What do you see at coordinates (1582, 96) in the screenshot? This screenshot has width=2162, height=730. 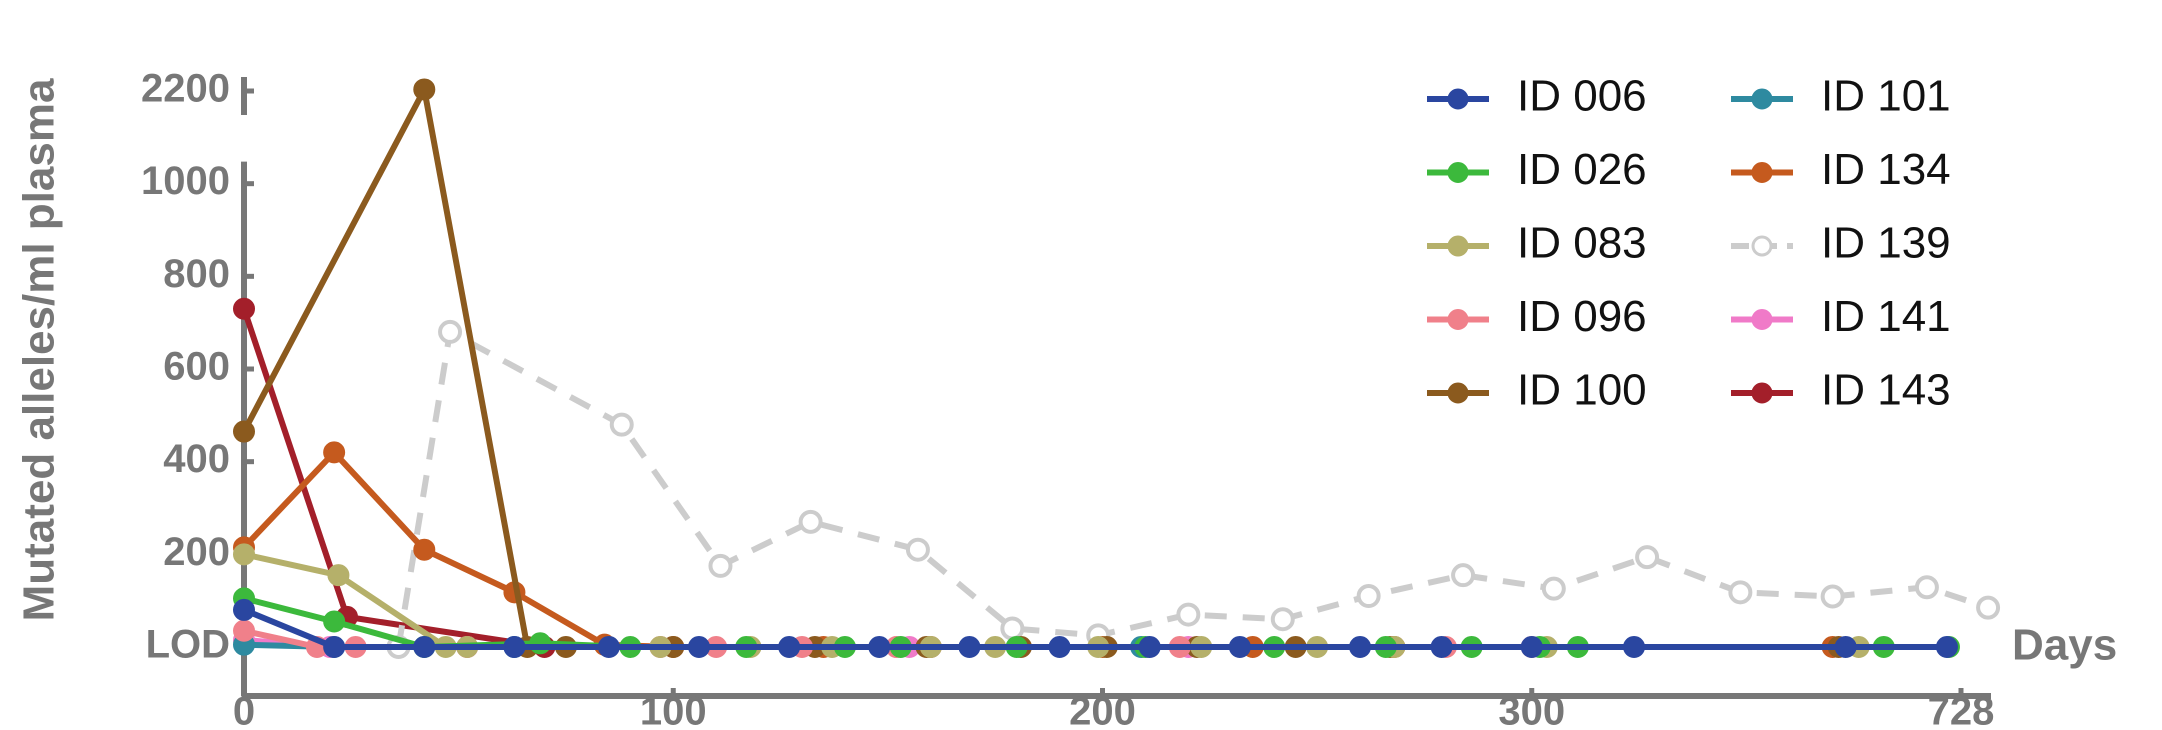 I see `legend-label: ID 006` at bounding box center [1582, 96].